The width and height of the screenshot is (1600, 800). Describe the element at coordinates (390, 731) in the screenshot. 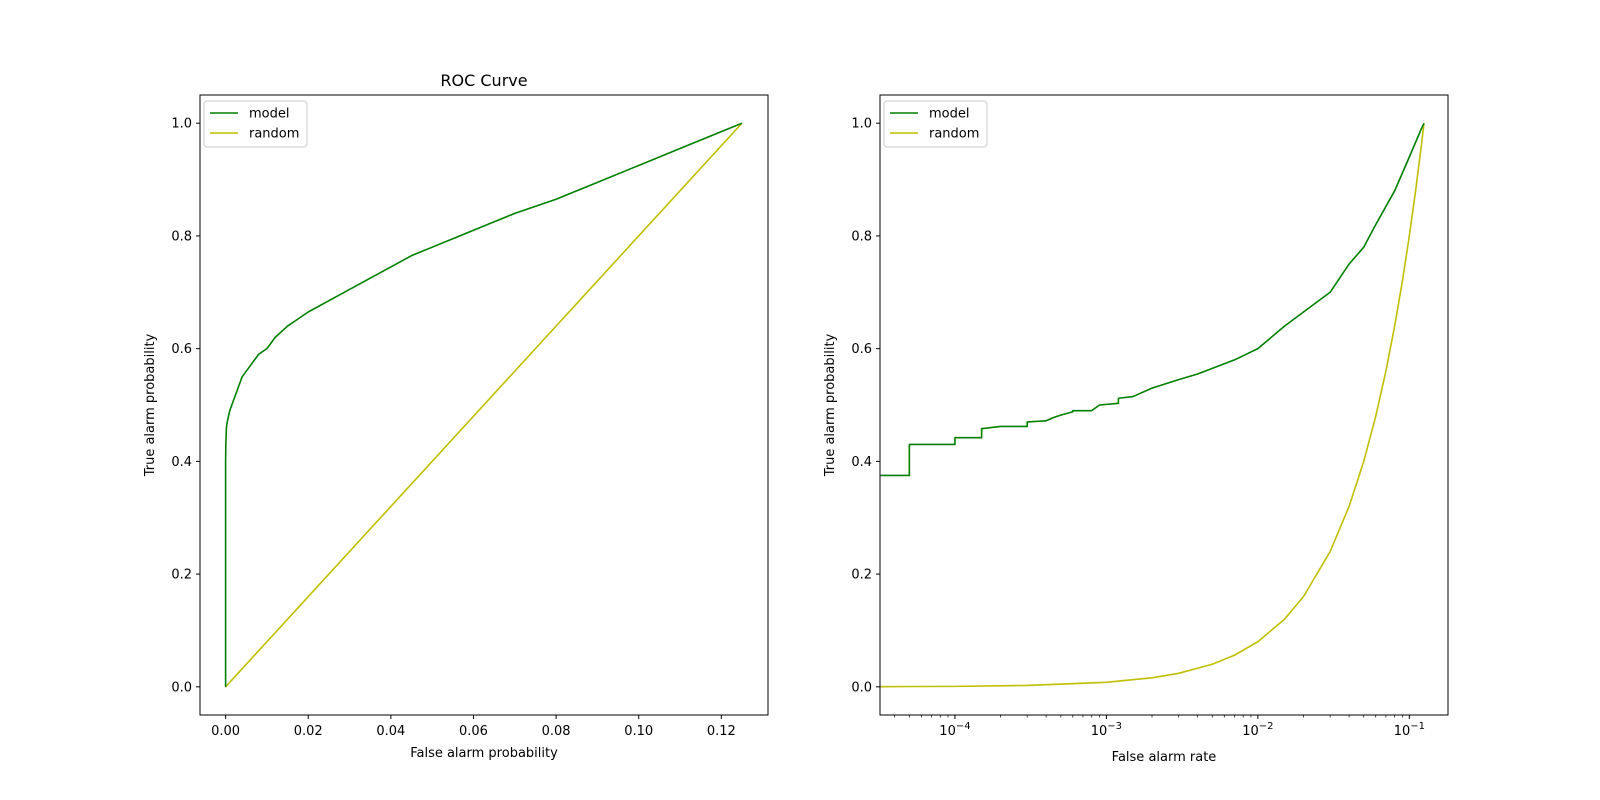

I see `x-tick-label: 0.04` at that location.